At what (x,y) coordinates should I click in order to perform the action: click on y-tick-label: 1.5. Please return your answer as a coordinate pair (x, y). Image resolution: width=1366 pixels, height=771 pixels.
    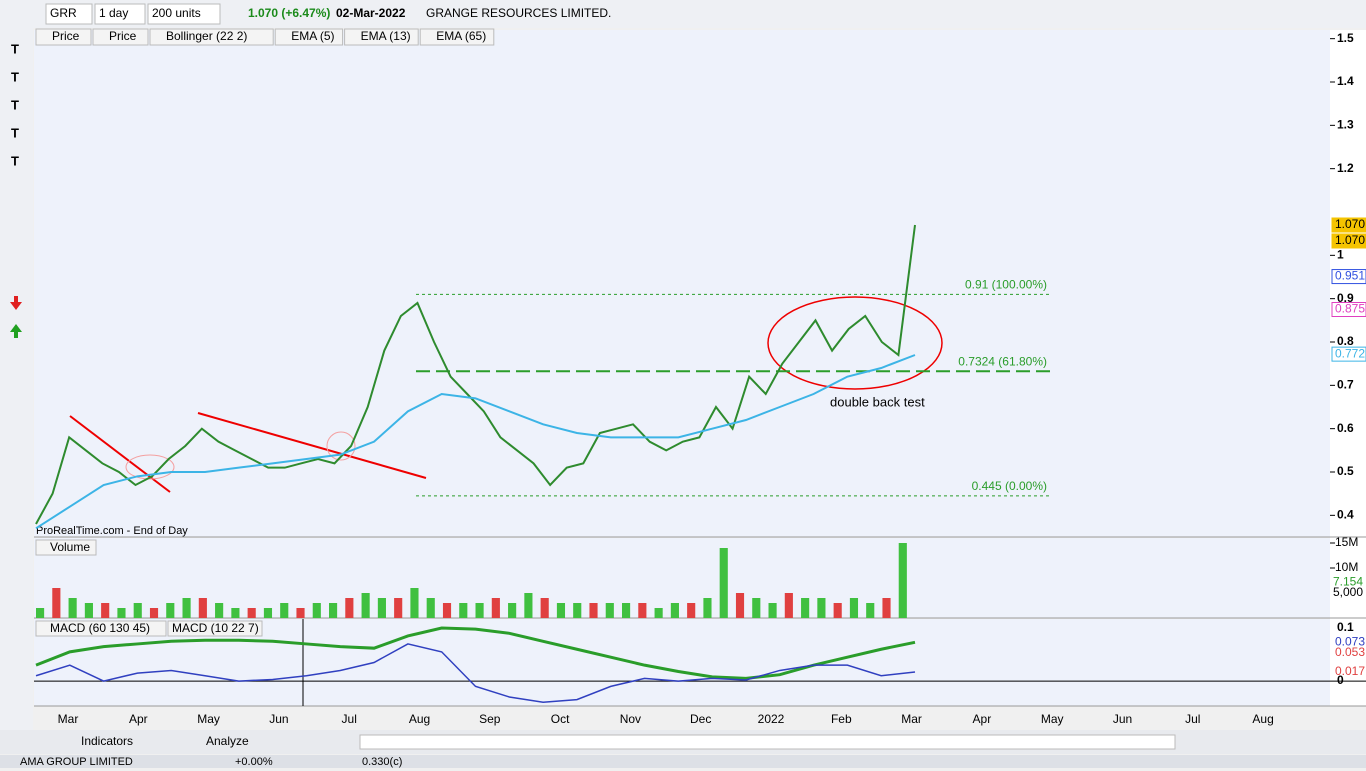
    Looking at the image, I should click on (1345, 38).